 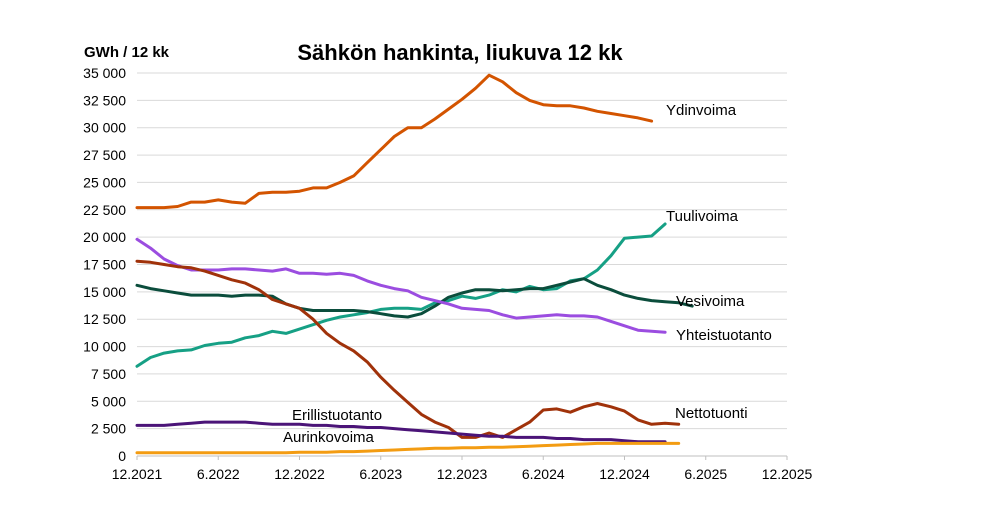 What do you see at coordinates (108, 429) in the screenshot?
I see `y-tick-label: 2 500` at bounding box center [108, 429].